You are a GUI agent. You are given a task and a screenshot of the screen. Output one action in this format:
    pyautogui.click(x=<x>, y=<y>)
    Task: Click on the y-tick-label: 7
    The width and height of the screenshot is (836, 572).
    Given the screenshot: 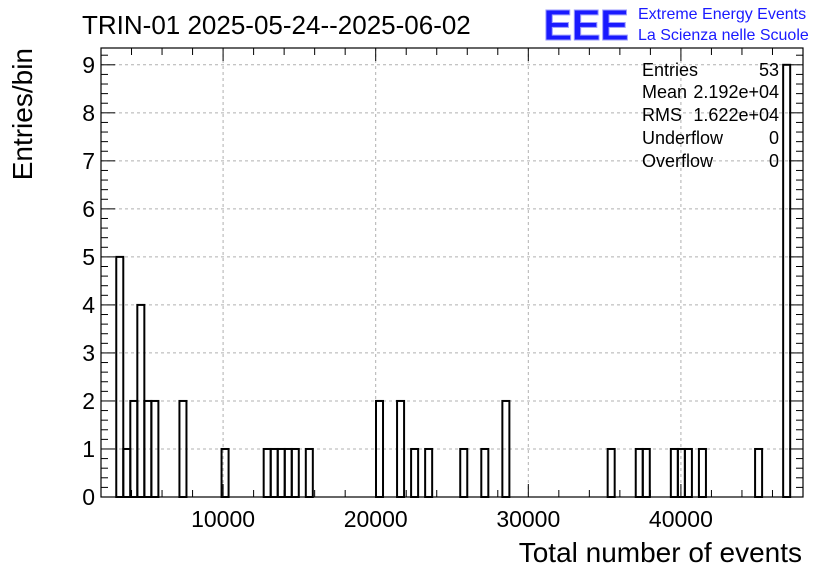 What is the action you would take?
    pyautogui.click(x=88, y=161)
    